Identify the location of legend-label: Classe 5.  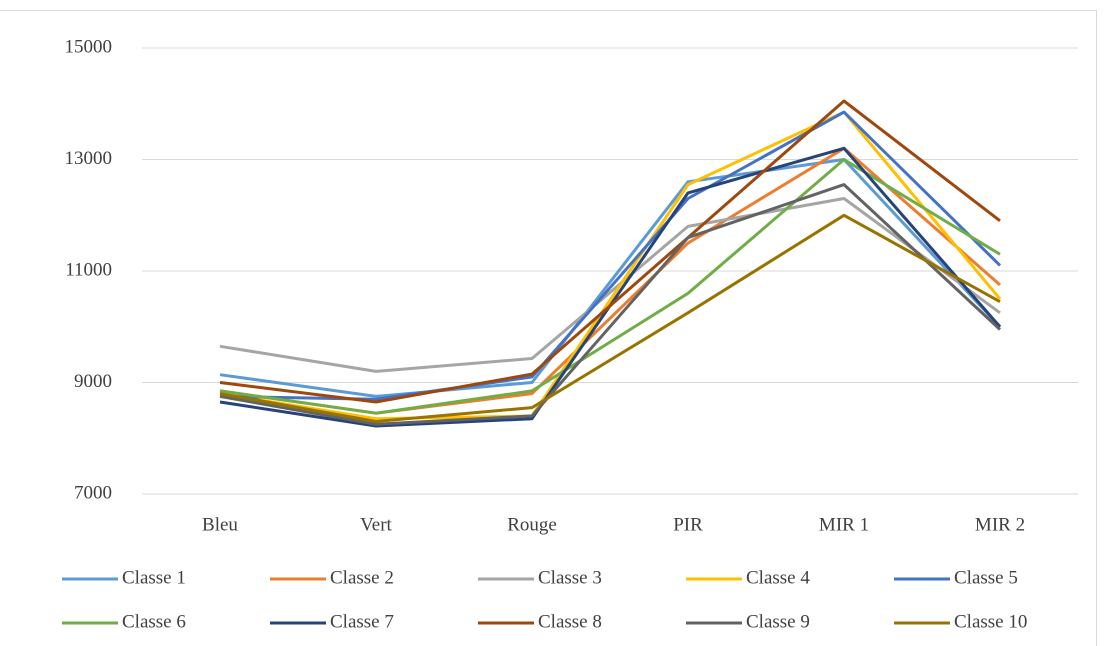
(986, 577).